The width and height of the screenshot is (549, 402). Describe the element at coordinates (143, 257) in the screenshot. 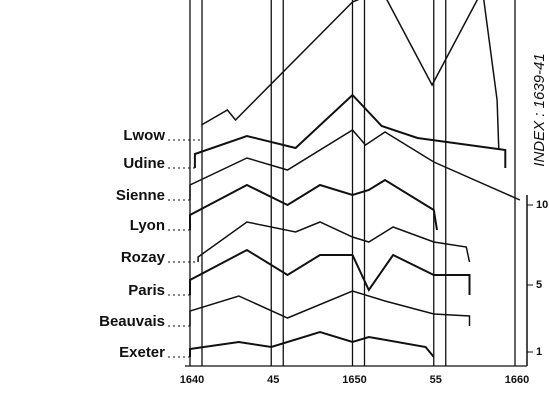

I see `city-label: Rozay` at that location.